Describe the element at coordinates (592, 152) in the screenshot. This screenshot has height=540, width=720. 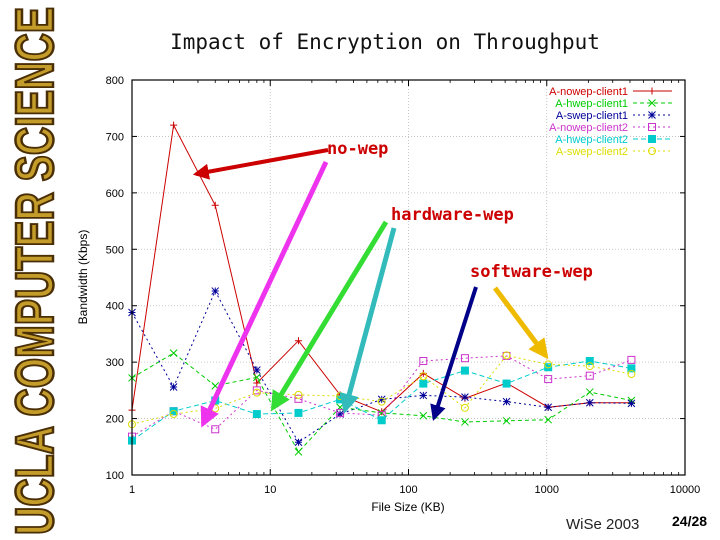
I see `legend-label: A-swep-client2` at that location.